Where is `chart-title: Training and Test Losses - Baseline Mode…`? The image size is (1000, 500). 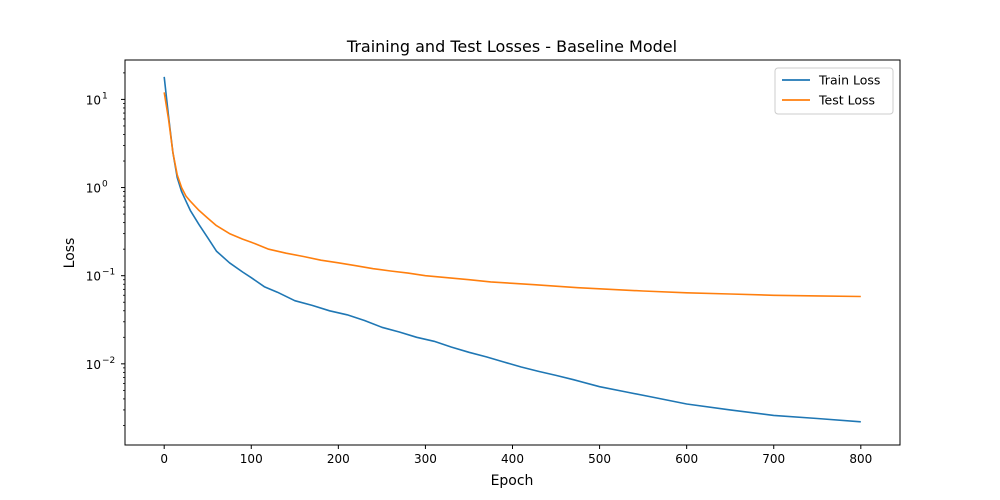 chart-title: Training and Test Losses - Baseline Mode… is located at coordinates (511, 46).